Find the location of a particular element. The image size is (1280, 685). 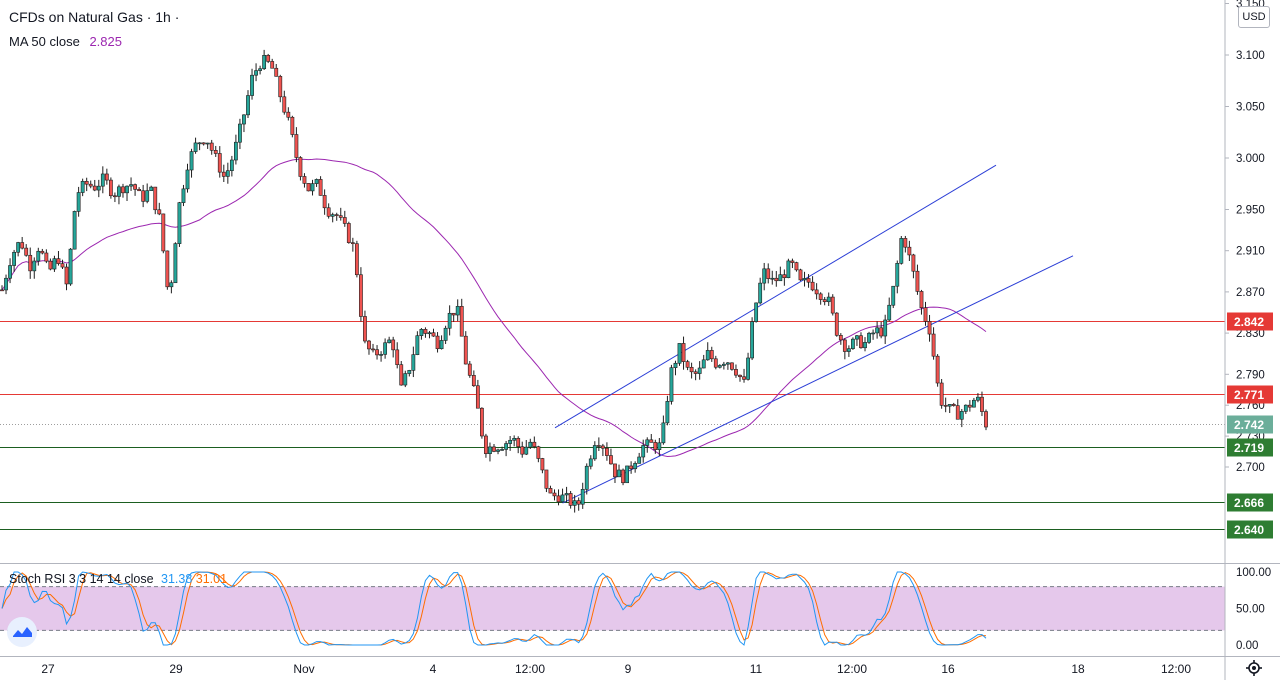

time-tick-label: 12:00 is located at coordinates (1176, 669).